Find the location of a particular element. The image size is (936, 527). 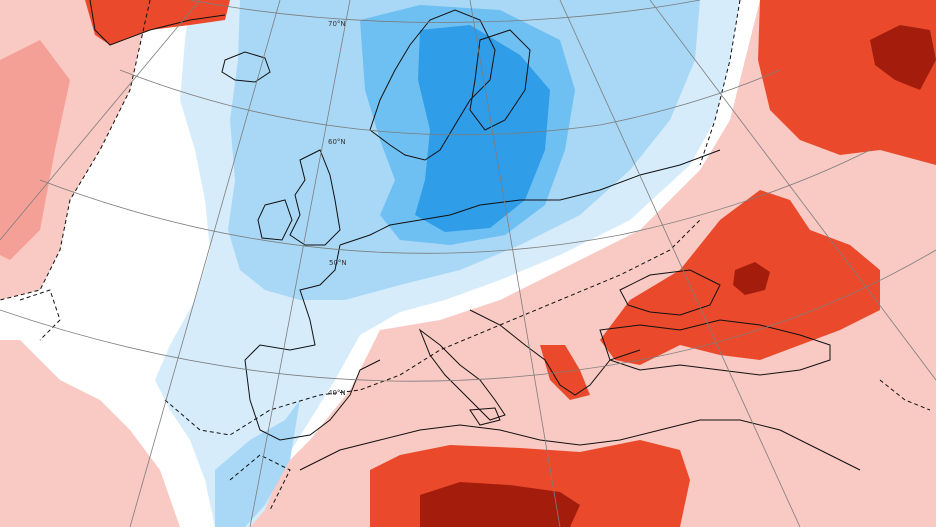

coastline-africa is located at coordinates (580, 445).